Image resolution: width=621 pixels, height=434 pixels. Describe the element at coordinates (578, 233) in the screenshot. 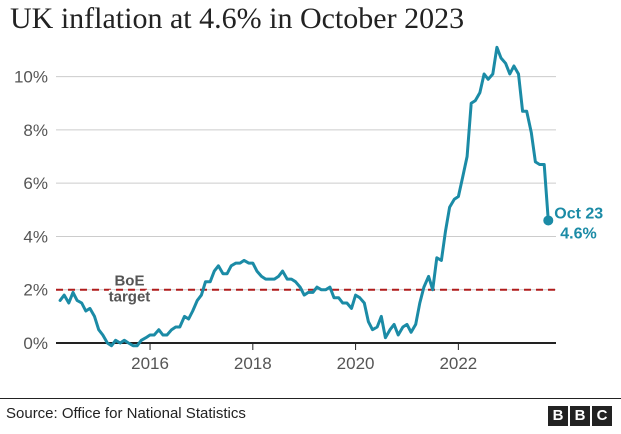

I see `annotation-label: 4.6%` at that location.